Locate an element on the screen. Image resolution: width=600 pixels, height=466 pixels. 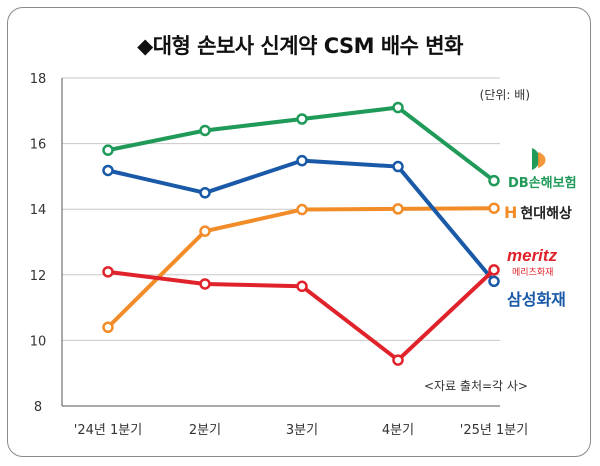
x-tick-label: 3분기 is located at coordinates (302, 430).